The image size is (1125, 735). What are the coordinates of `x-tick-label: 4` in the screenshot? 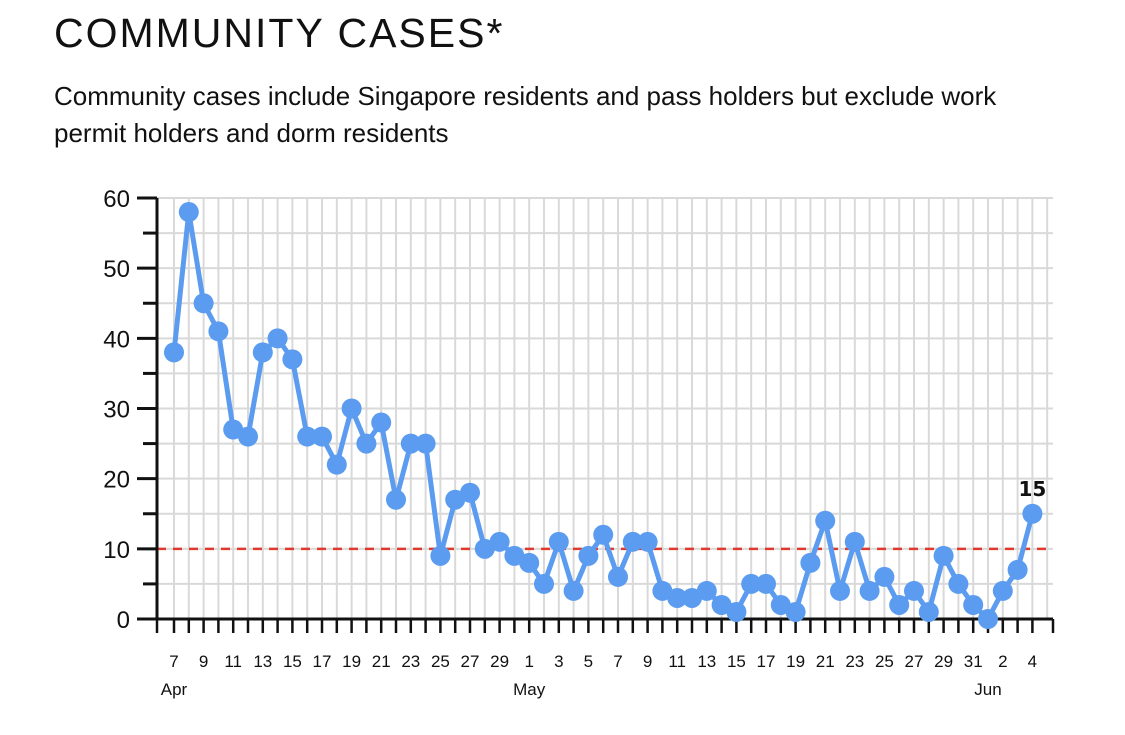 It's located at (1032, 661).